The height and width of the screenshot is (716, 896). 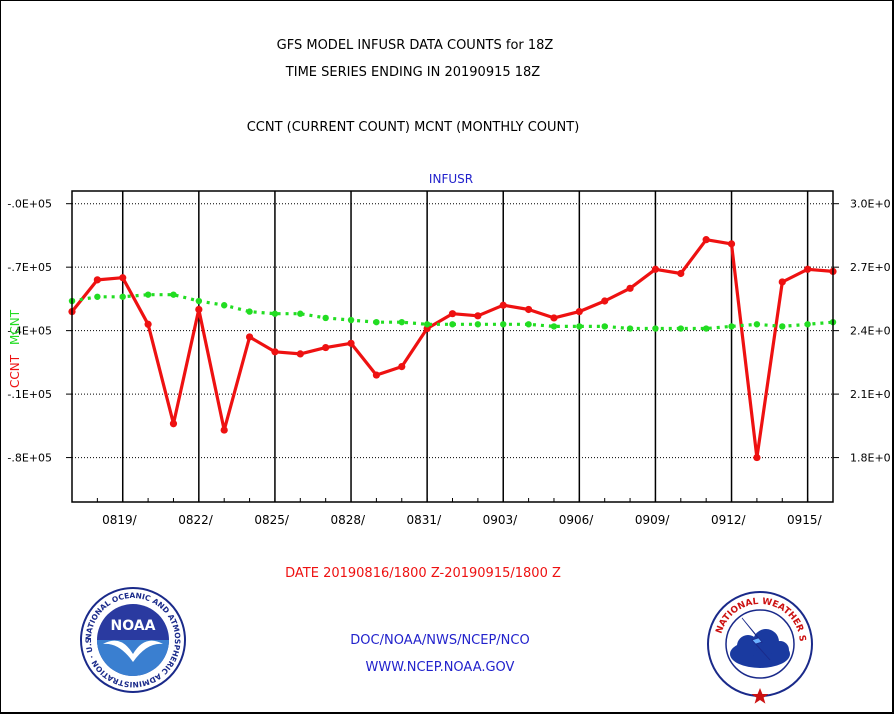 I want to click on x-tick-label: 0828/, so click(x=348, y=520).